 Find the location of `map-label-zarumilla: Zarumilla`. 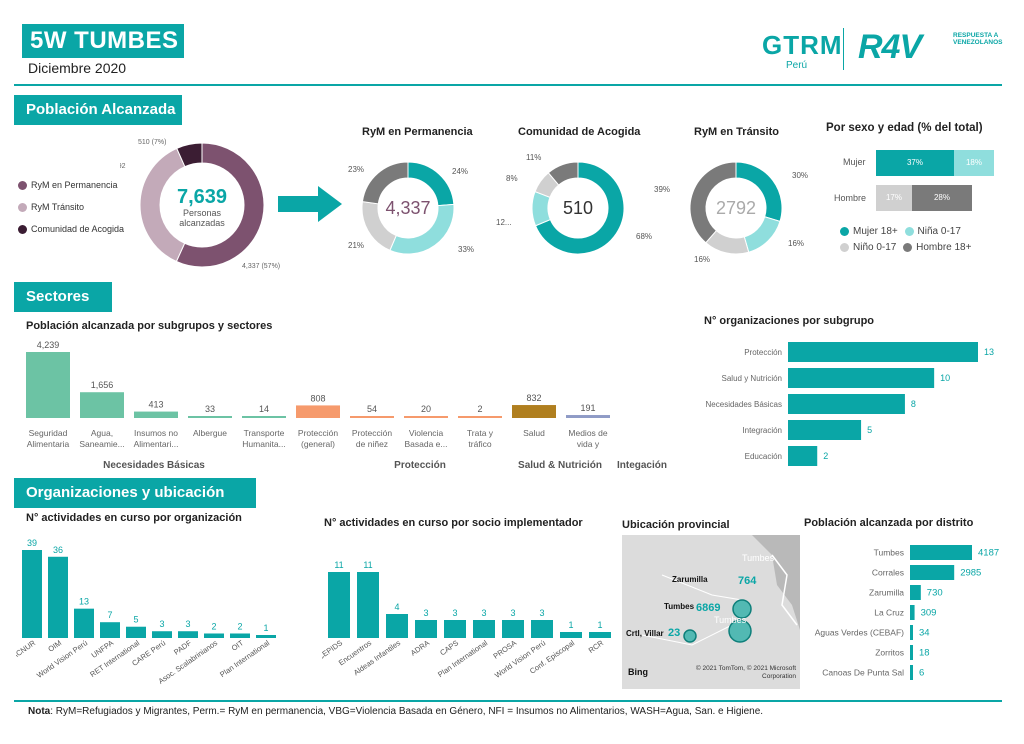

map-label-zarumilla: Zarumilla is located at coordinates (690, 579).